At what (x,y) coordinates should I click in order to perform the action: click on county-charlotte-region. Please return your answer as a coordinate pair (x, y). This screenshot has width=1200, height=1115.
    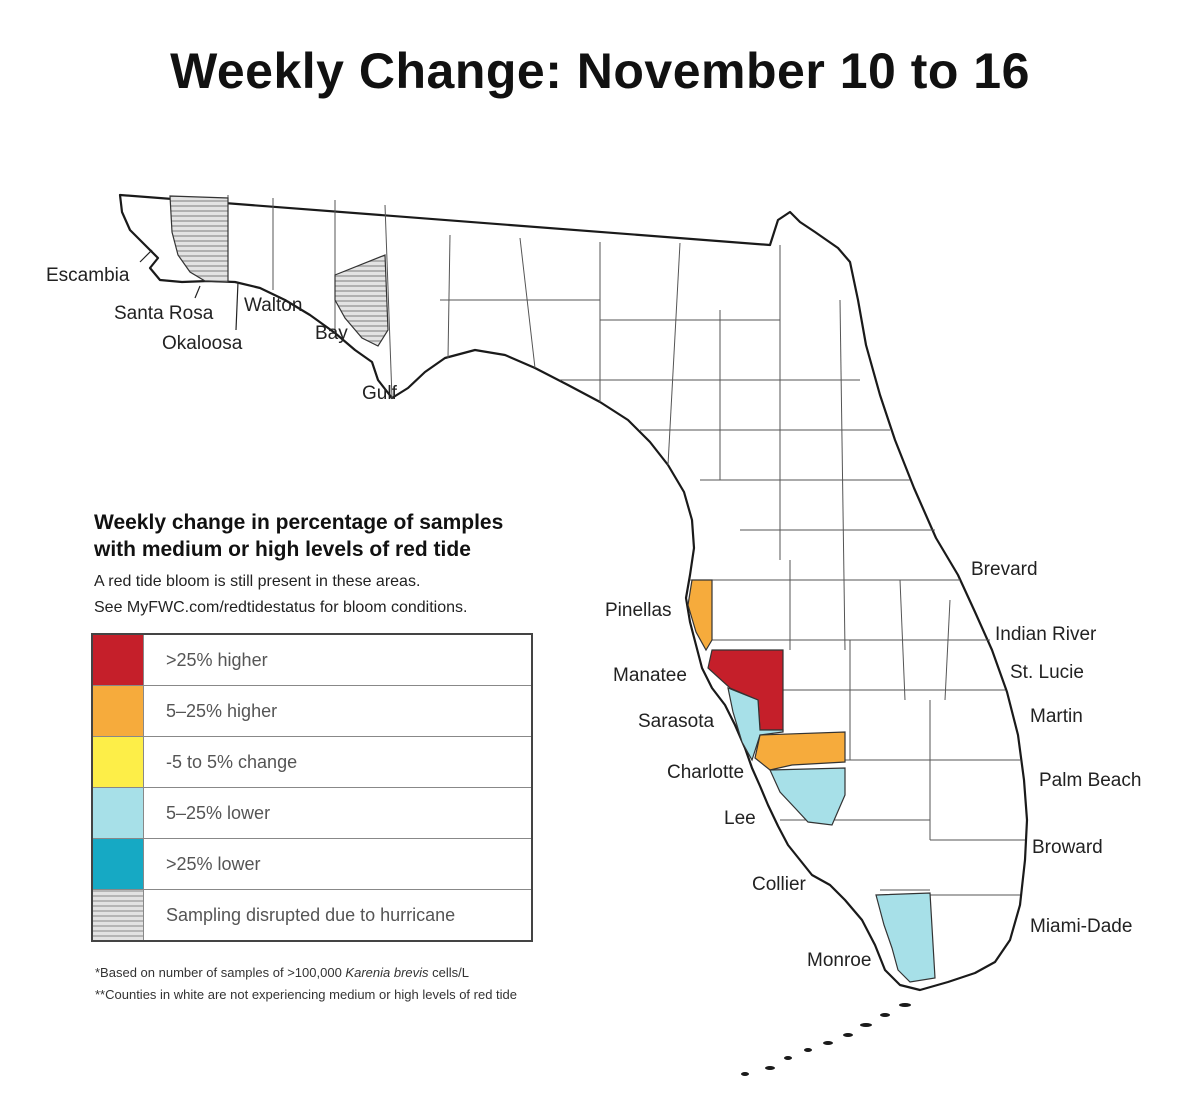
    Looking at the image, I should click on (800, 751).